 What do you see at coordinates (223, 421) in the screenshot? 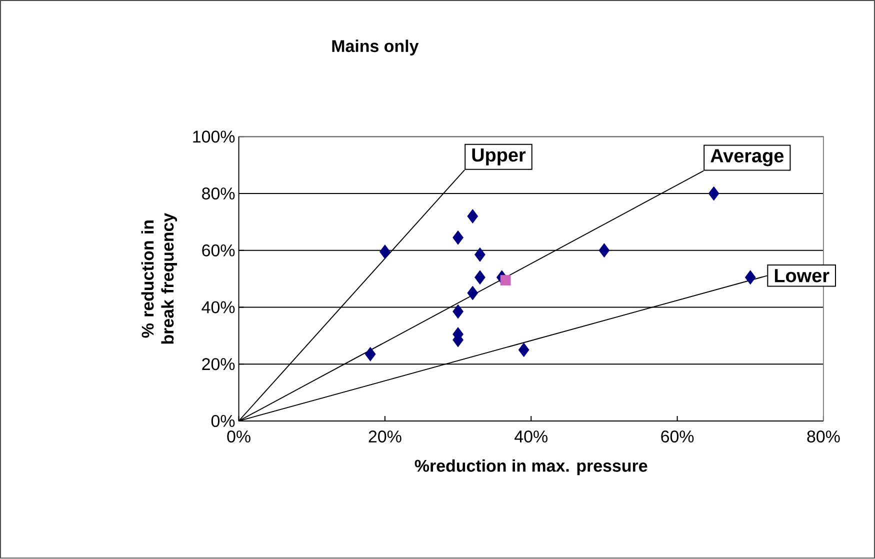
I see `y-tick-label: 0%` at bounding box center [223, 421].